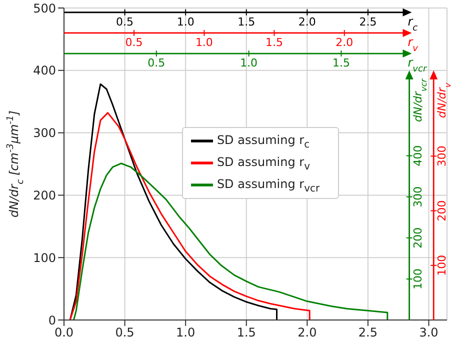 This screenshot has width=455, height=346. I want to click on x2-axis-title: r$_{c}$, so click(413, 24).